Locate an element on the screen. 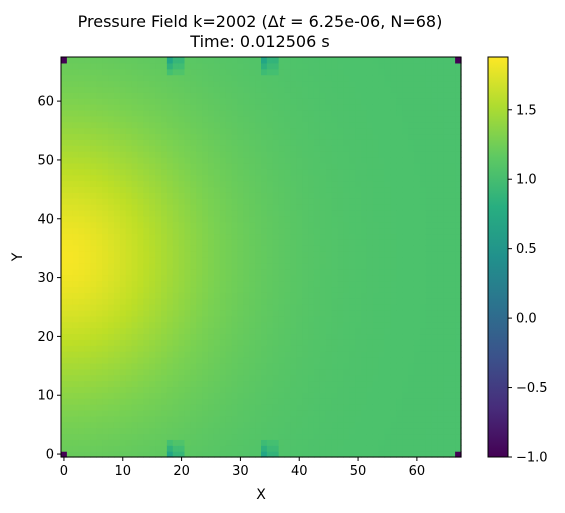  colorbar-tick-label: −1.0 is located at coordinates (532, 458).